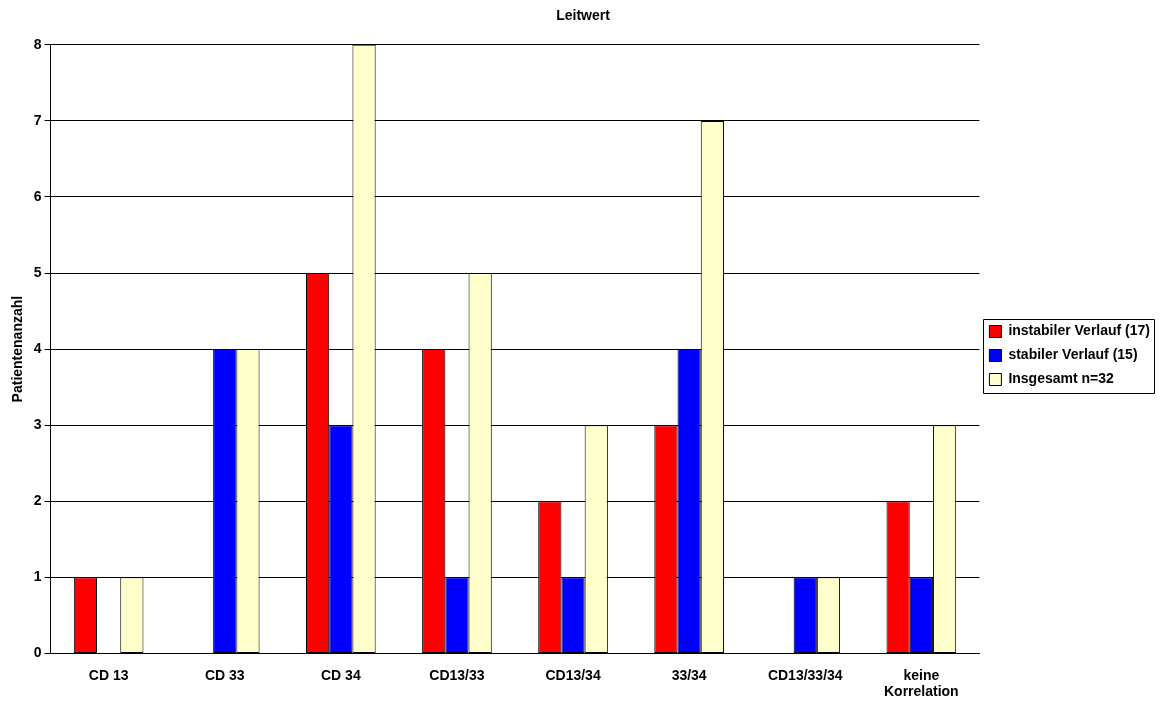 This screenshot has height=711, width=1164. I want to click on y-tick-label: 5, so click(37, 271).